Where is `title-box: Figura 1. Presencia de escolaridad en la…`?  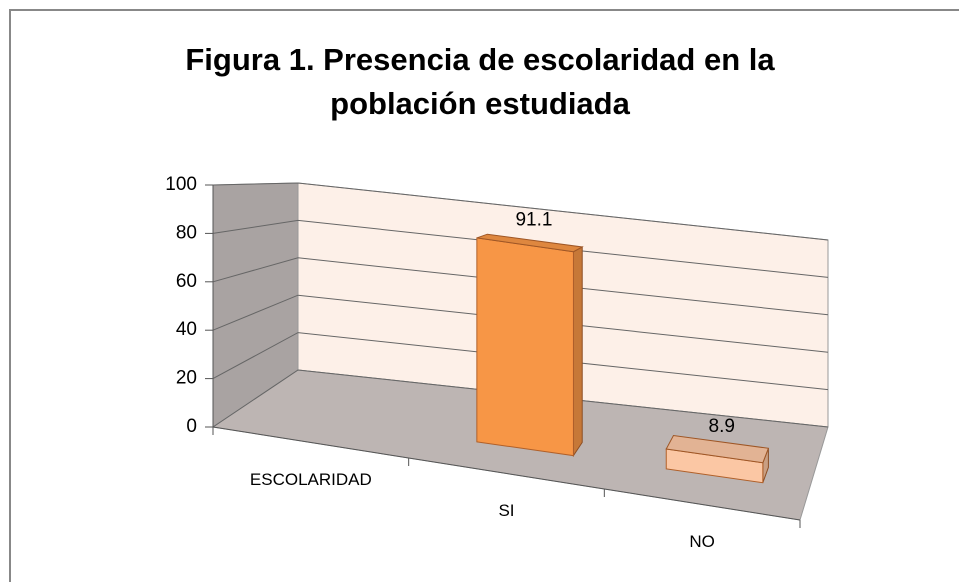 title-box: Figura 1. Presencia de escolaridad en la… is located at coordinates (480, 82).